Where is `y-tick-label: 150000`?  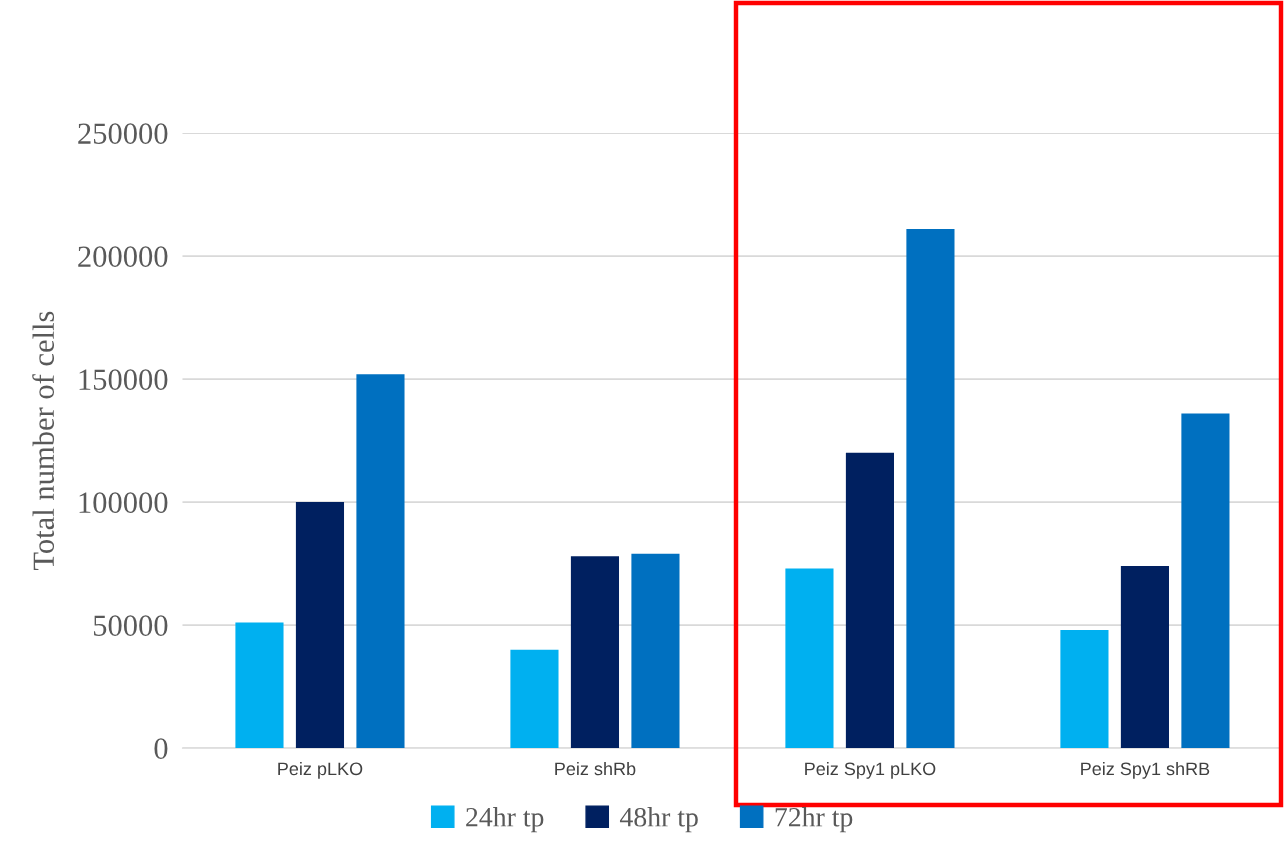 y-tick-label: 150000 is located at coordinates (123, 379).